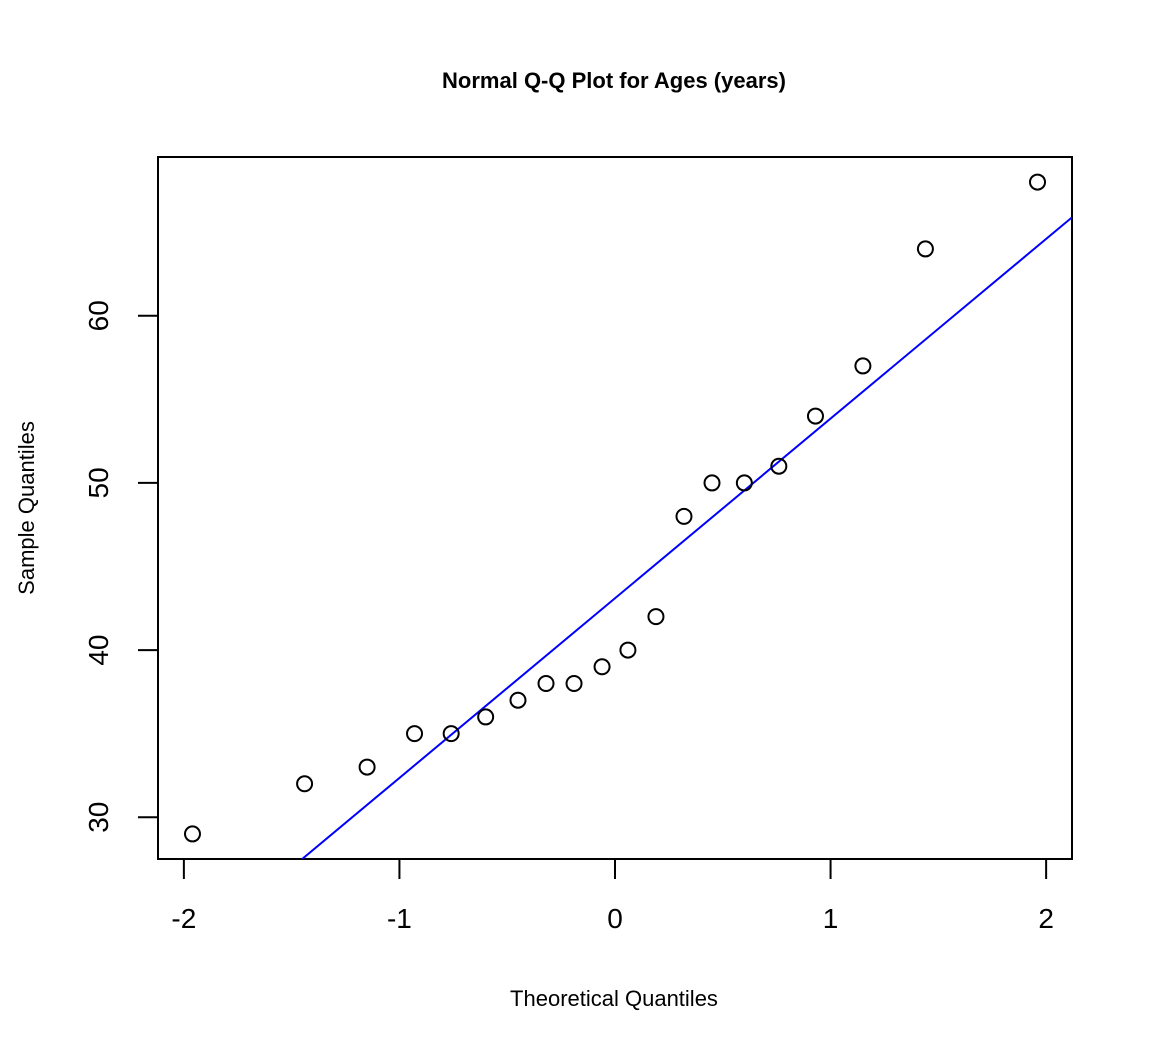 This screenshot has height=1056, width=1152. What do you see at coordinates (26, 508) in the screenshot?
I see `y-axis-label: Sample Quantiles` at bounding box center [26, 508].